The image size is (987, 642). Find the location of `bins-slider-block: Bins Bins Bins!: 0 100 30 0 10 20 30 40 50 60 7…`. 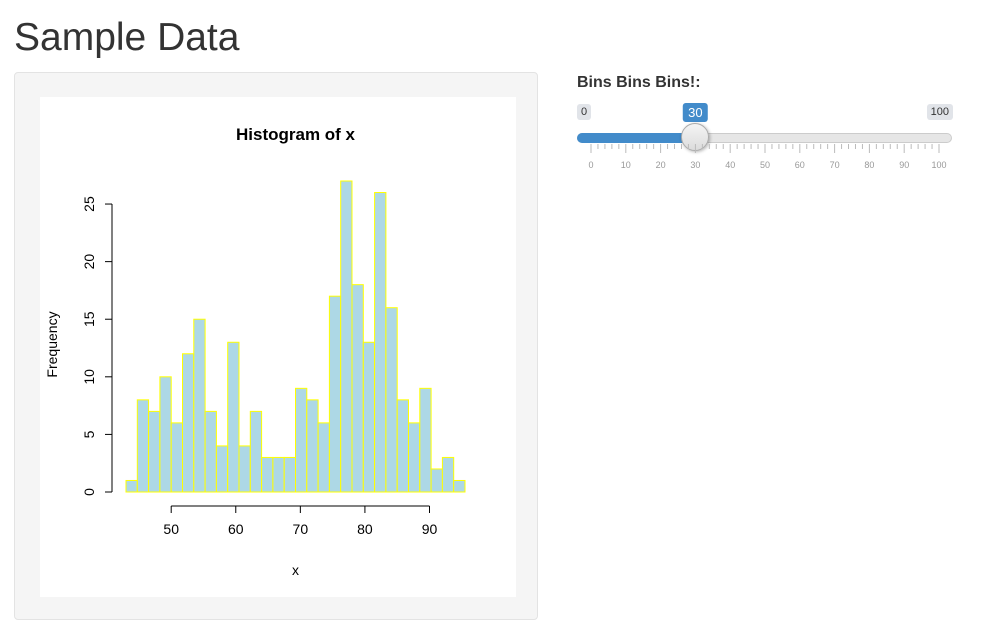

bins-slider-block: Bins Bins Bins!: 0 100 30 0 10 20 30 40 50 60 7… is located at coordinates (765, 127).